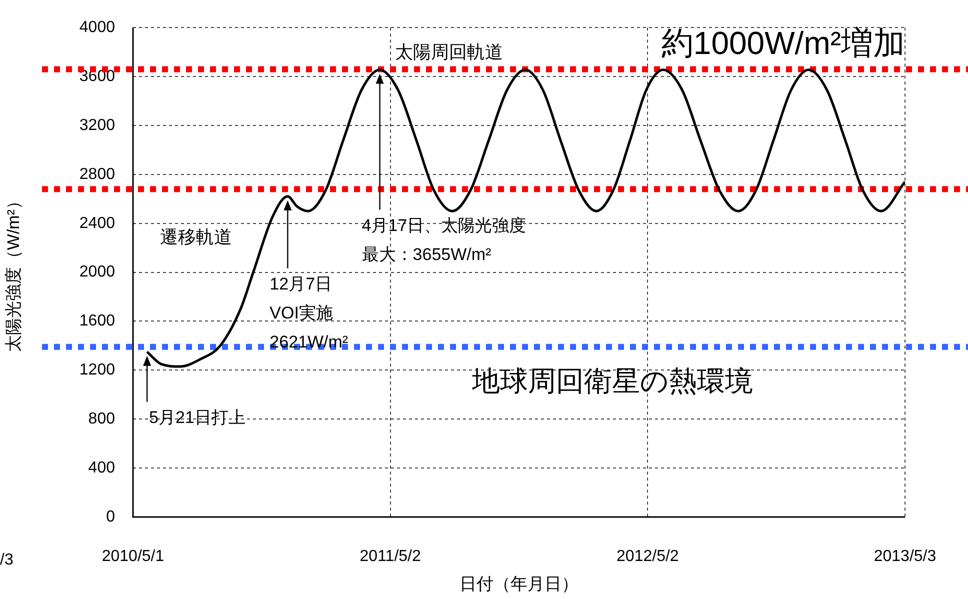 Image resolution: width=968 pixels, height=599 pixels. Describe the element at coordinates (197, 418) in the screenshot. I see `annotation: 5月21日打上` at that location.